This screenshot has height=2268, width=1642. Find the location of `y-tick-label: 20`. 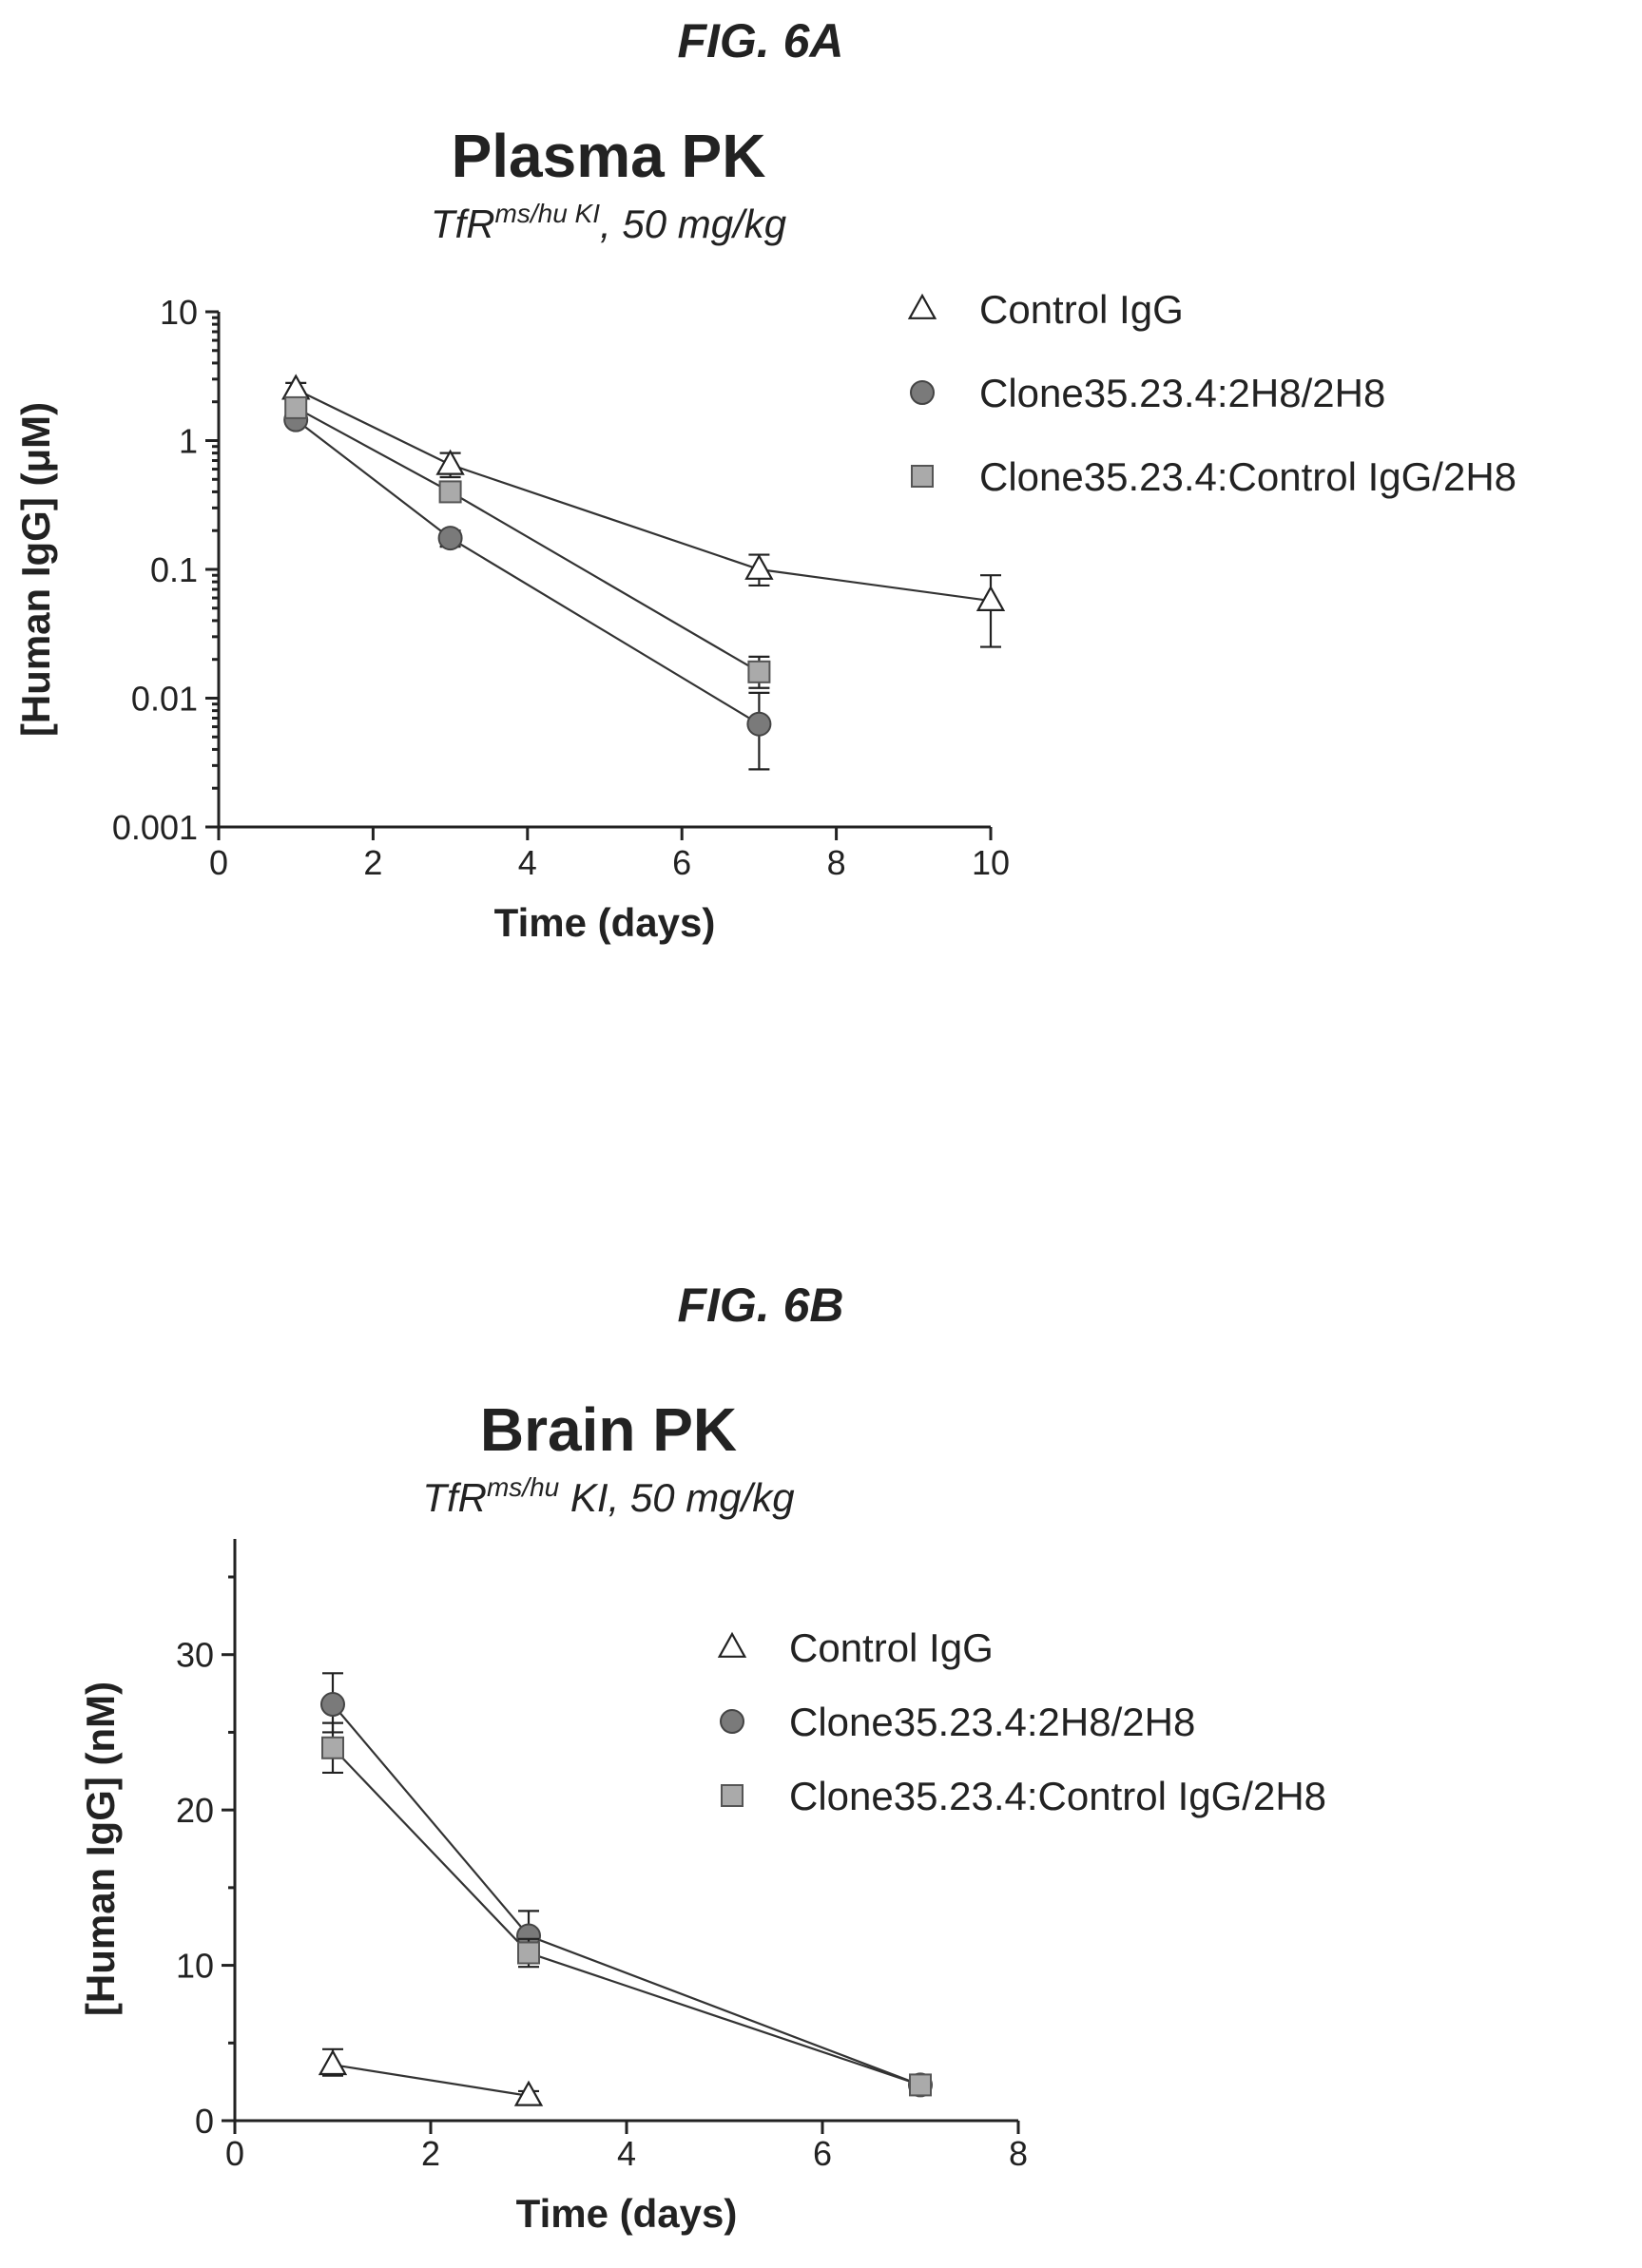

y-tick-label: 20 is located at coordinates (195, 1810).